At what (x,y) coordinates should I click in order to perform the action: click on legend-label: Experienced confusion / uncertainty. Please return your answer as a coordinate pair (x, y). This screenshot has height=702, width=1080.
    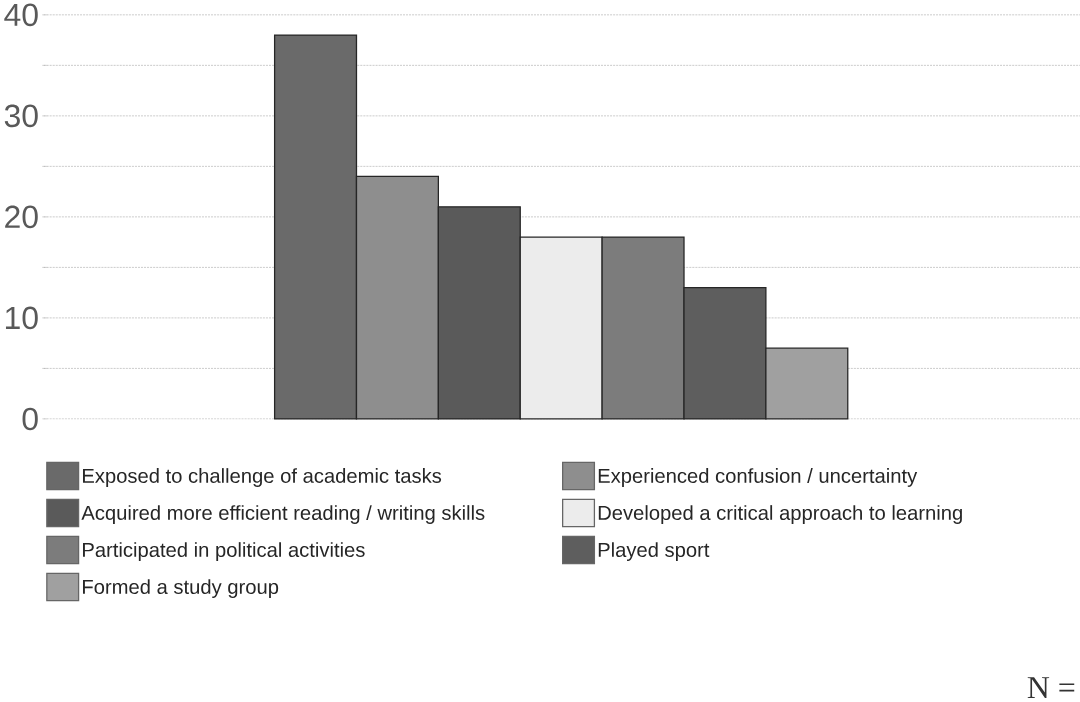
    Looking at the image, I should click on (758, 478).